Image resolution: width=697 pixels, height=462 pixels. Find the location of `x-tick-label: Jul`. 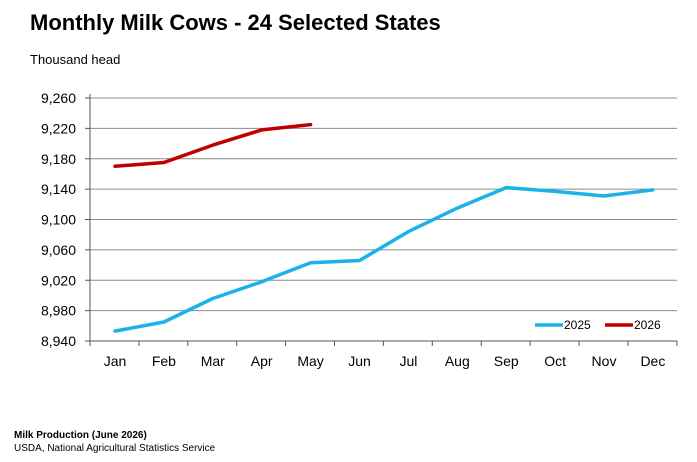

x-tick-label: Jul is located at coordinates (408, 361).